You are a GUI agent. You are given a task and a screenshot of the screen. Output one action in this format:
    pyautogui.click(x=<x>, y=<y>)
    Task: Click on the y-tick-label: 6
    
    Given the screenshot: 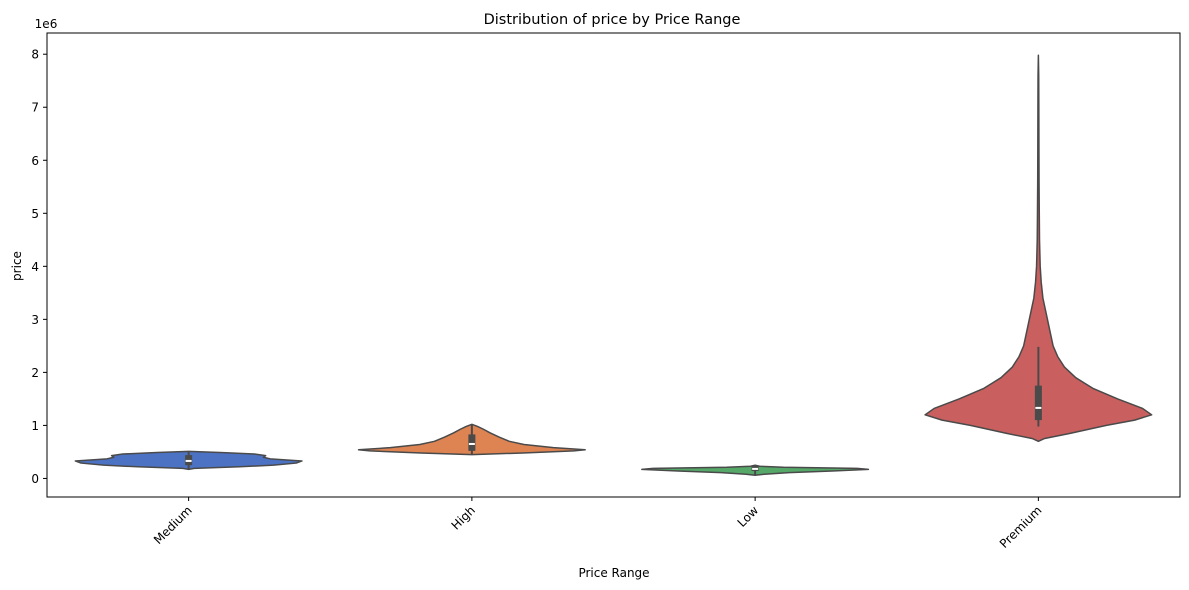 What is the action you would take?
    pyautogui.click(x=35, y=161)
    